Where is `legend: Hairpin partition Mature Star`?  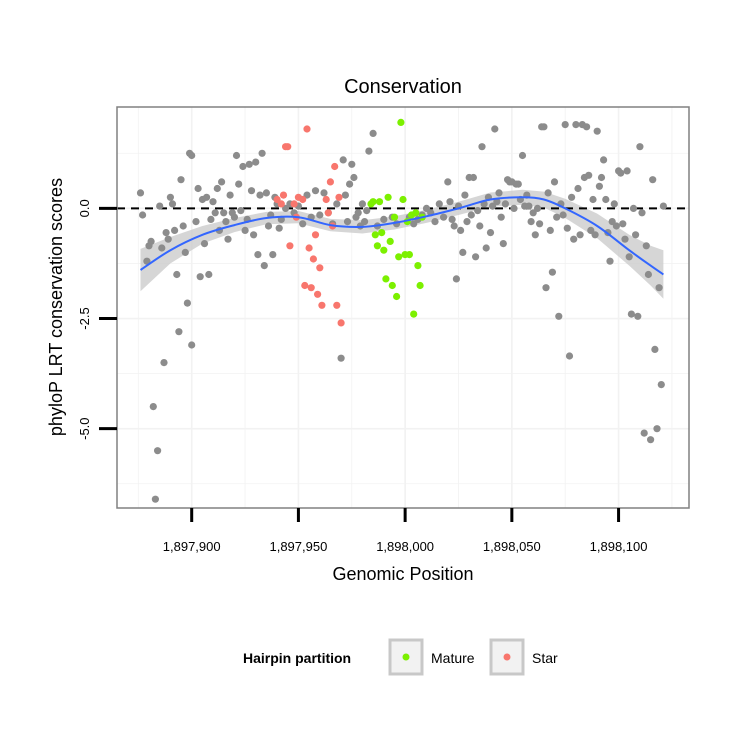 legend: Hairpin partition Mature Star is located at coordinates (400, 657).